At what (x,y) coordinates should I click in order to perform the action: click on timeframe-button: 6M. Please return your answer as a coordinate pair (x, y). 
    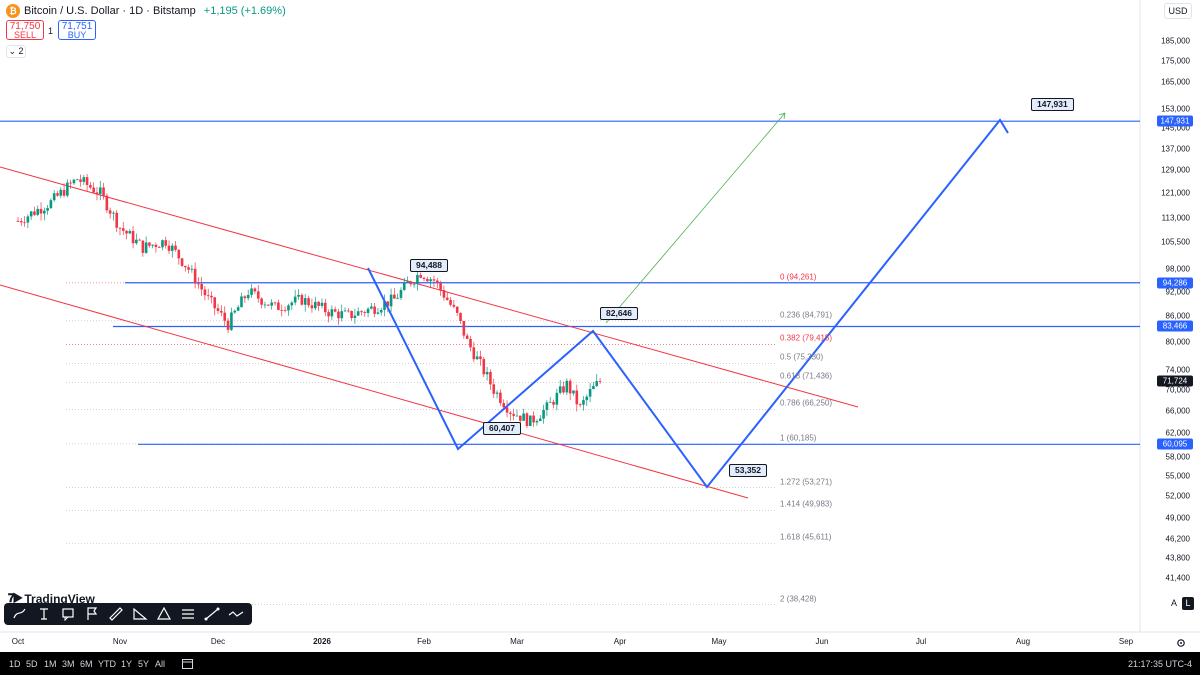
    Looking at the image, I should click on (86, 664).